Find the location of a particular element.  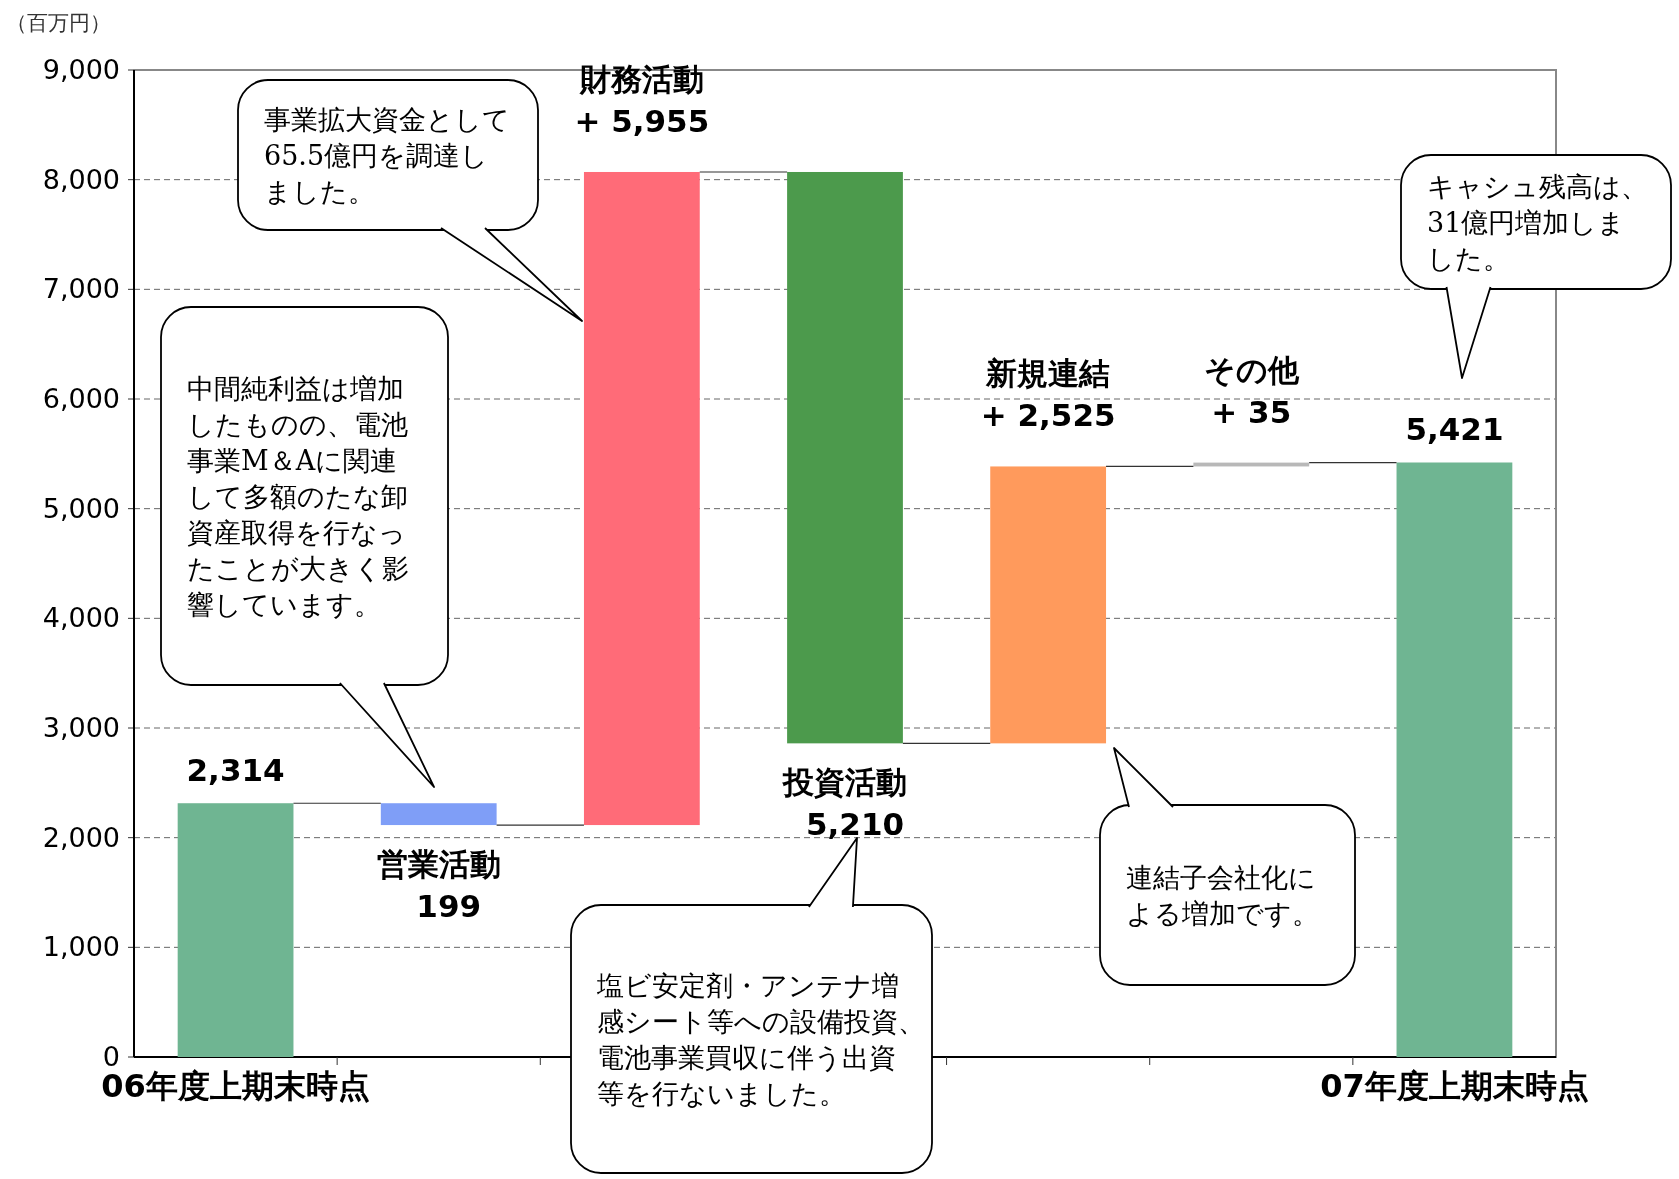

annotation: 塩ビ安定剤・アンテナ増感シート等への設備投資、電池事業買収に伴う出資等を行ないました。 is located at coordinates (760, 1039).